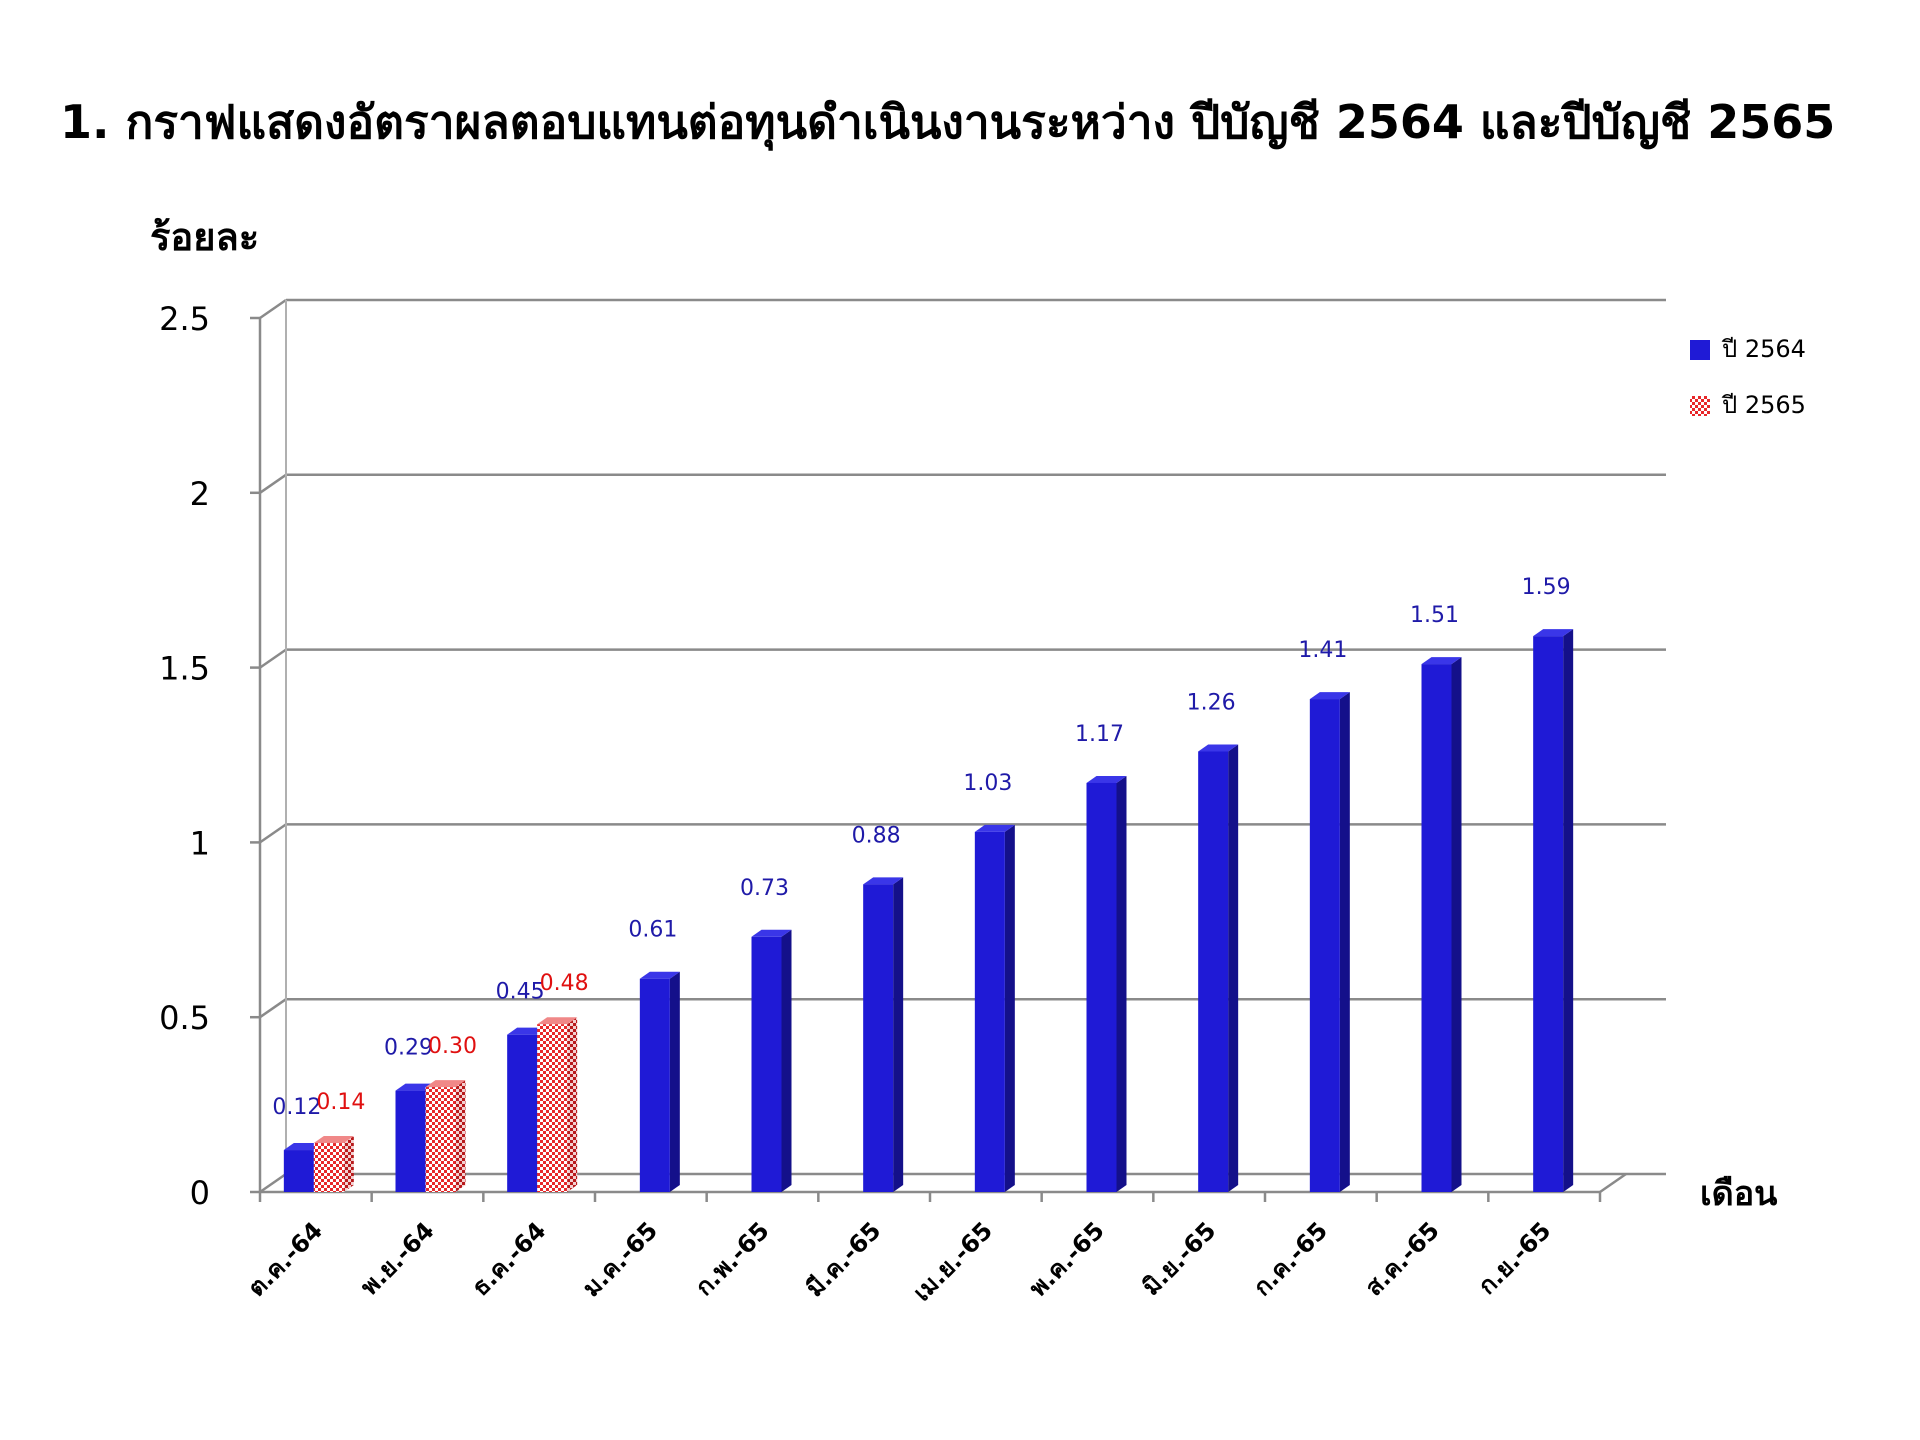 The width and height of the screenshot is (1920, 1440). What do you see at coordinates (200, 494) in the screenshot?
I see `y-tick-label: 2` at bounding box center [200, 494].